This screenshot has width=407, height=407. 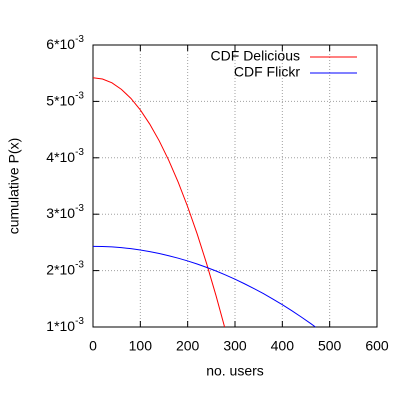 What do you see at coordinates (65, 268) in the screenshot?
I see `y-tick-label: 2*10-3` at bounding box center [65, 268].